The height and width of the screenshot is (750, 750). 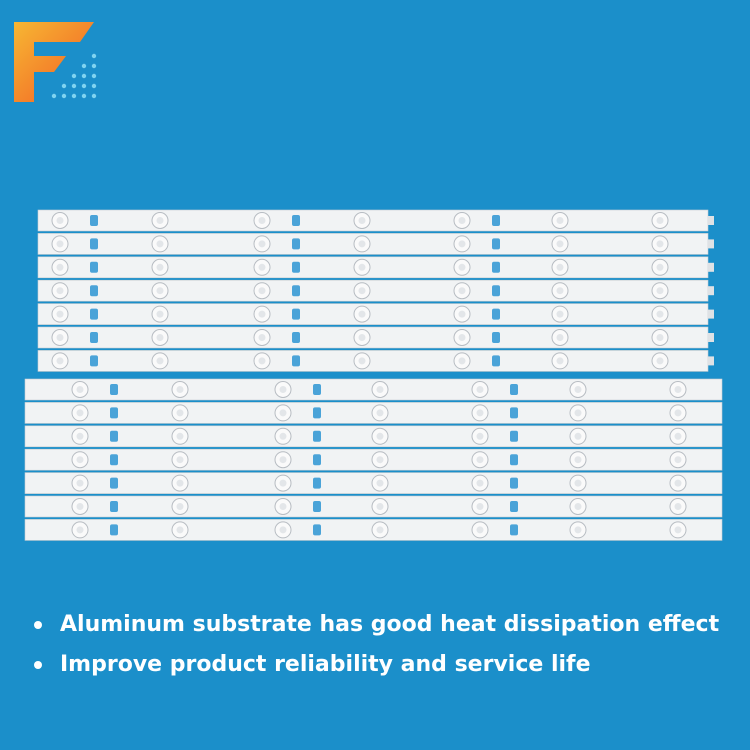 What do you see at coordinates (55, 62) in the screenshot?
I see `logo` at bounding box center [55, 62].